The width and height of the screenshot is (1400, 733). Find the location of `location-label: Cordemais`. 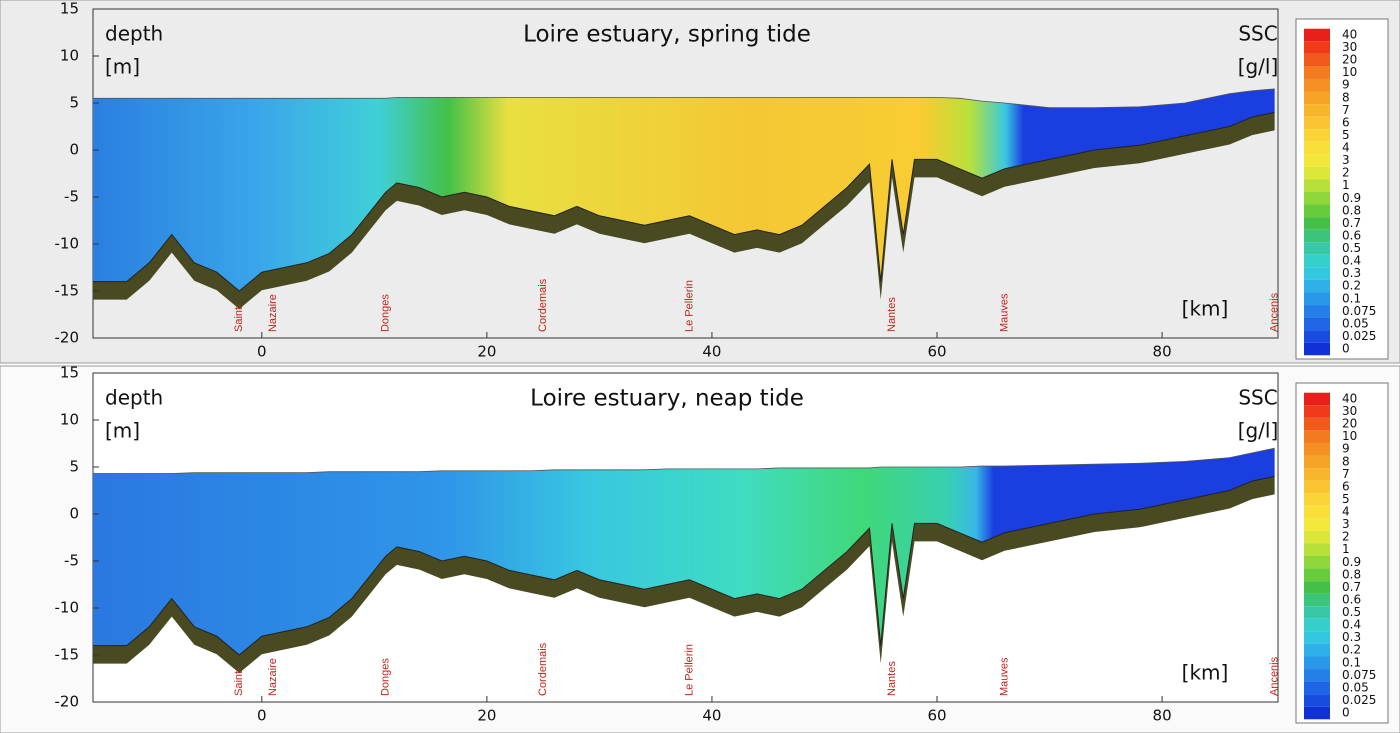

location-label: Cordemais is located at coordinates (543, 305).